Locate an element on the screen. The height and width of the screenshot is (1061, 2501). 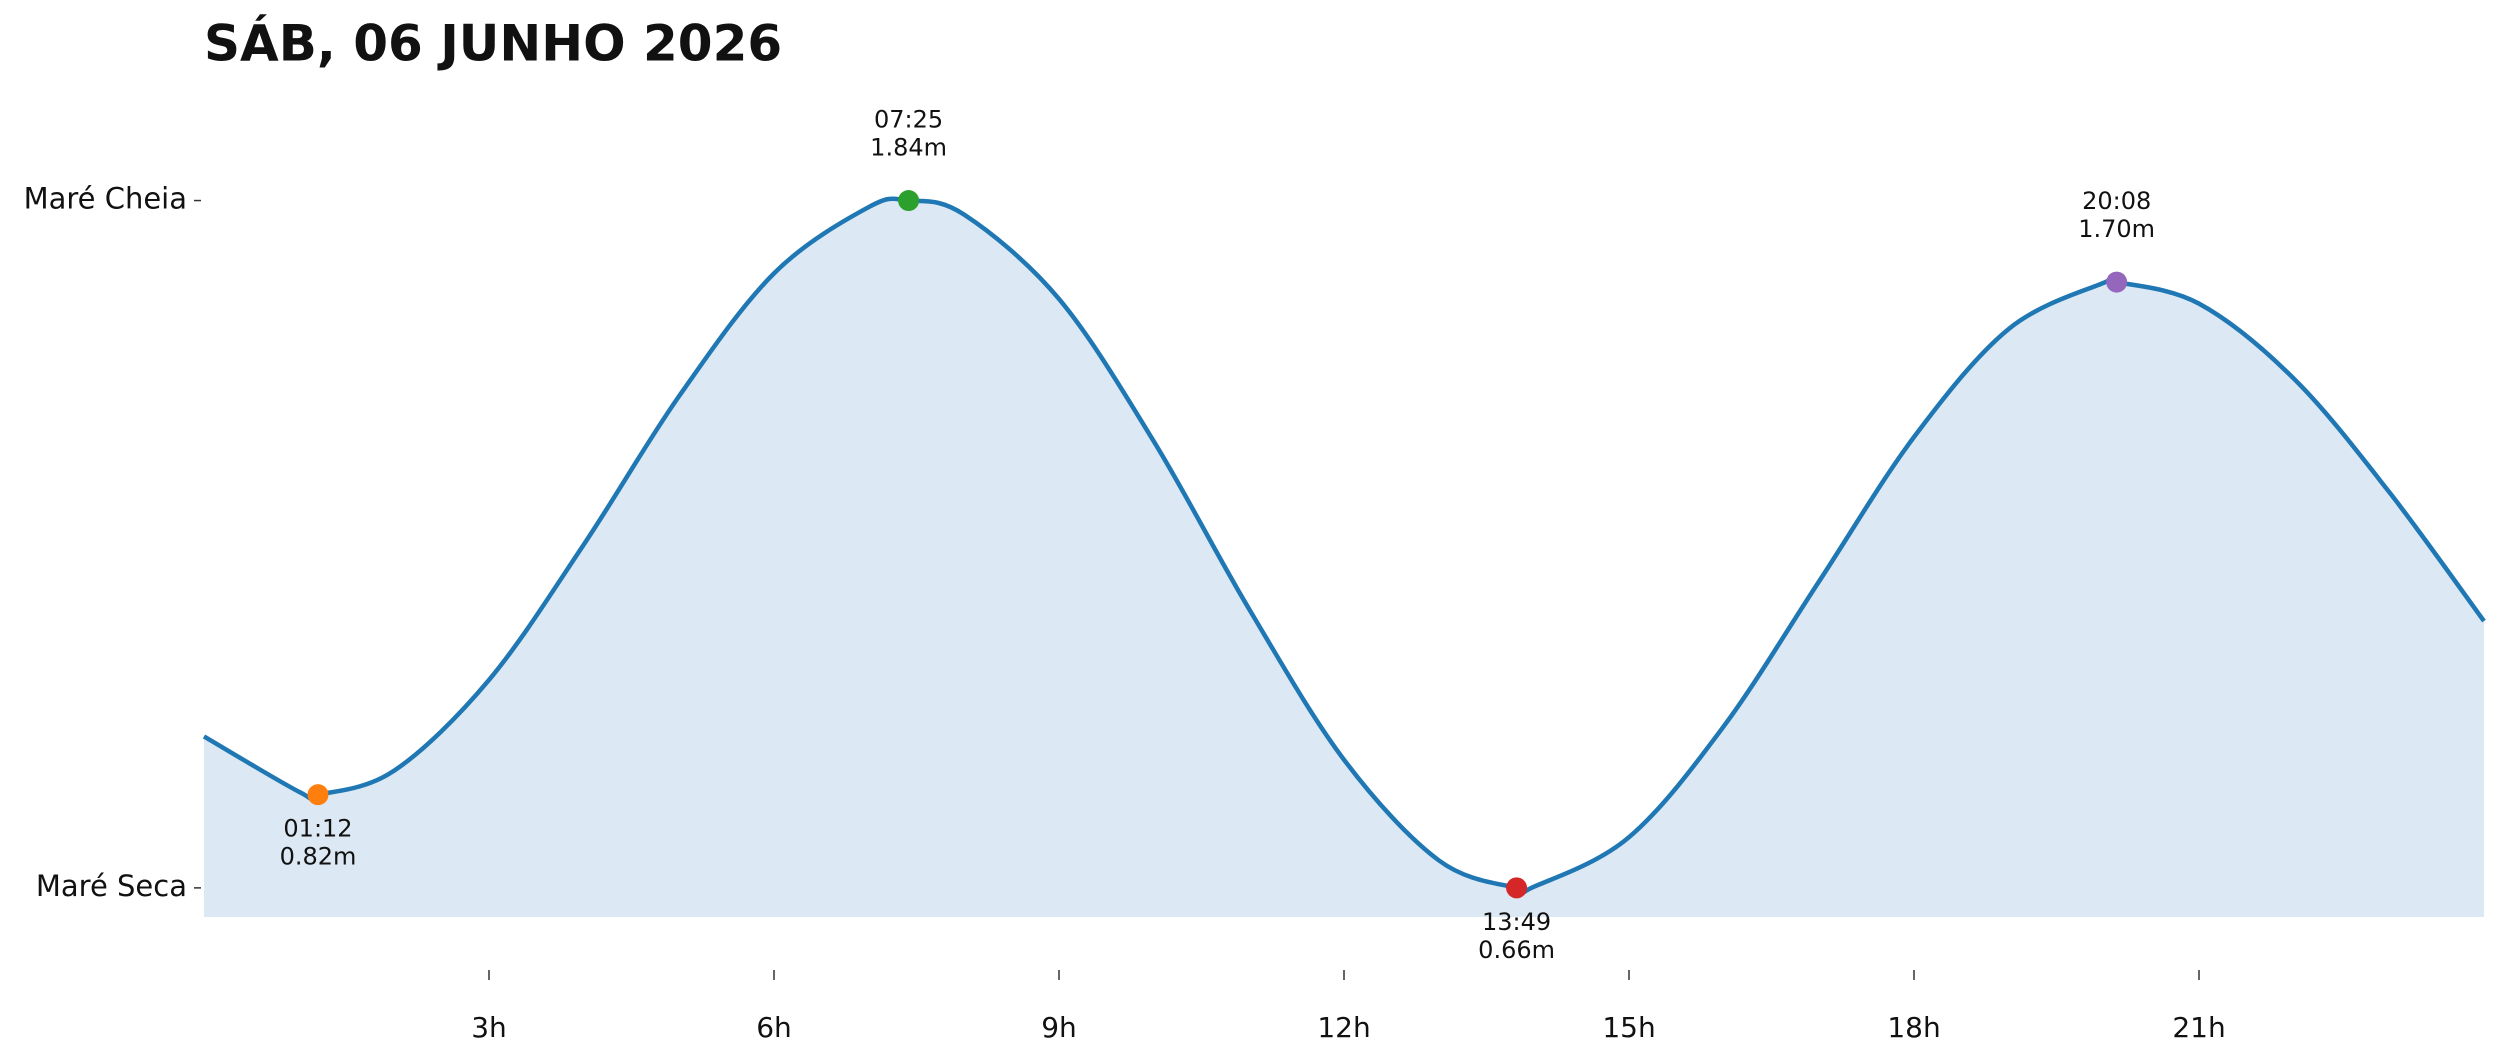
x-tick-label: 9h is located at coordinates (1059, 1027).